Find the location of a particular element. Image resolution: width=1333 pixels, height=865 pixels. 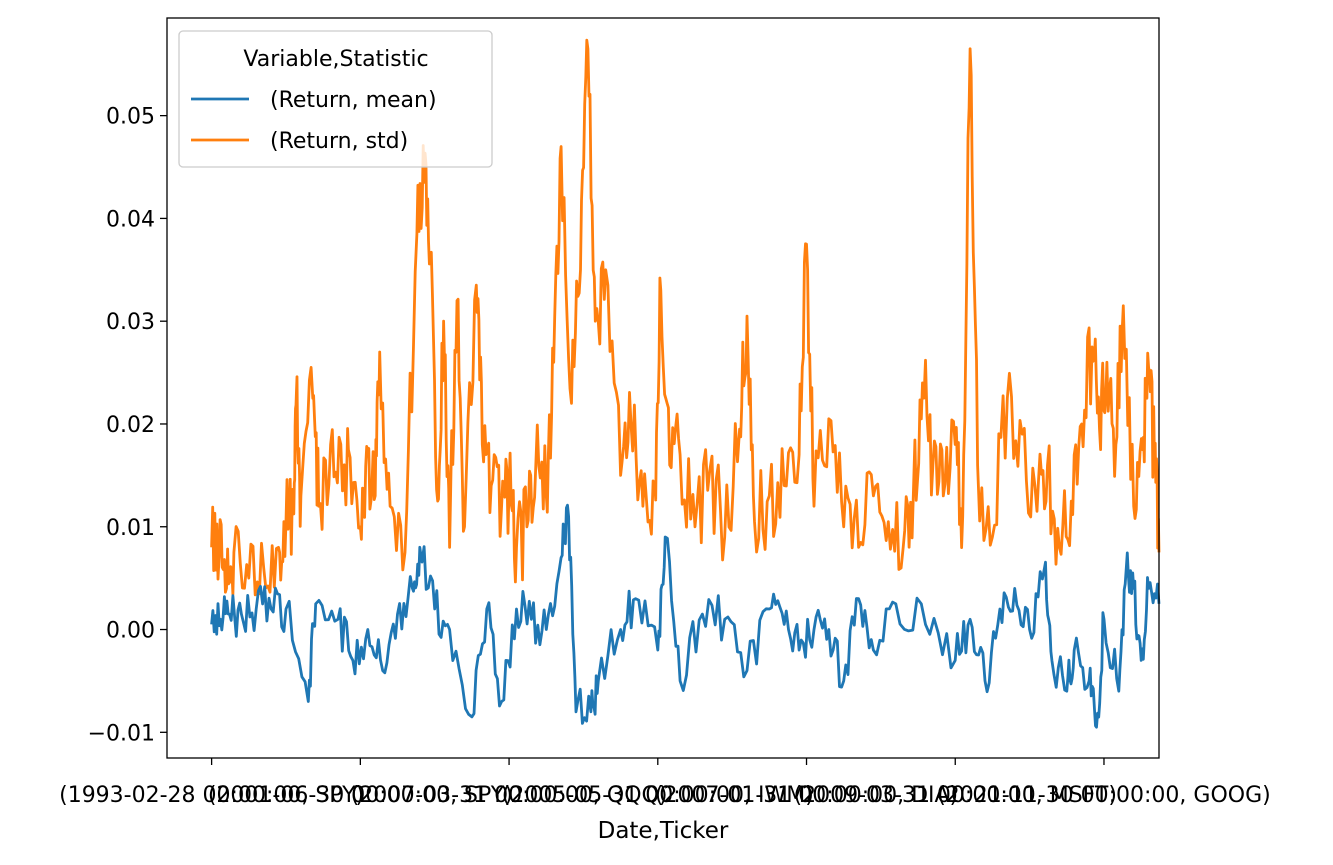

y-tick-label: 0.05 is located at coordinates (130, 117).